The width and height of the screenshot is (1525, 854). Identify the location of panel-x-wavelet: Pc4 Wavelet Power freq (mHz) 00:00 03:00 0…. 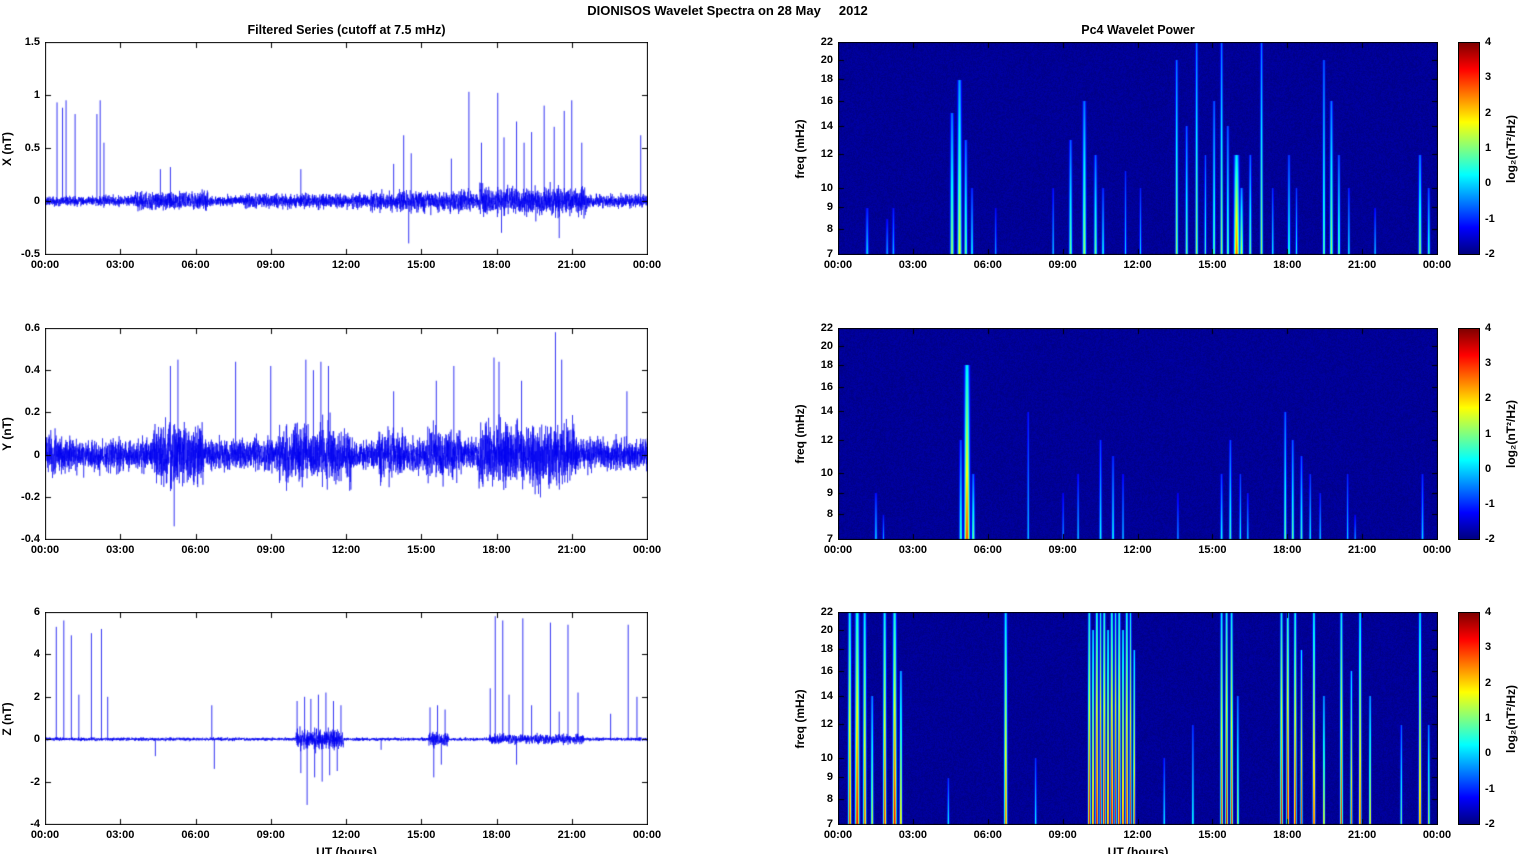
(1122, 147).